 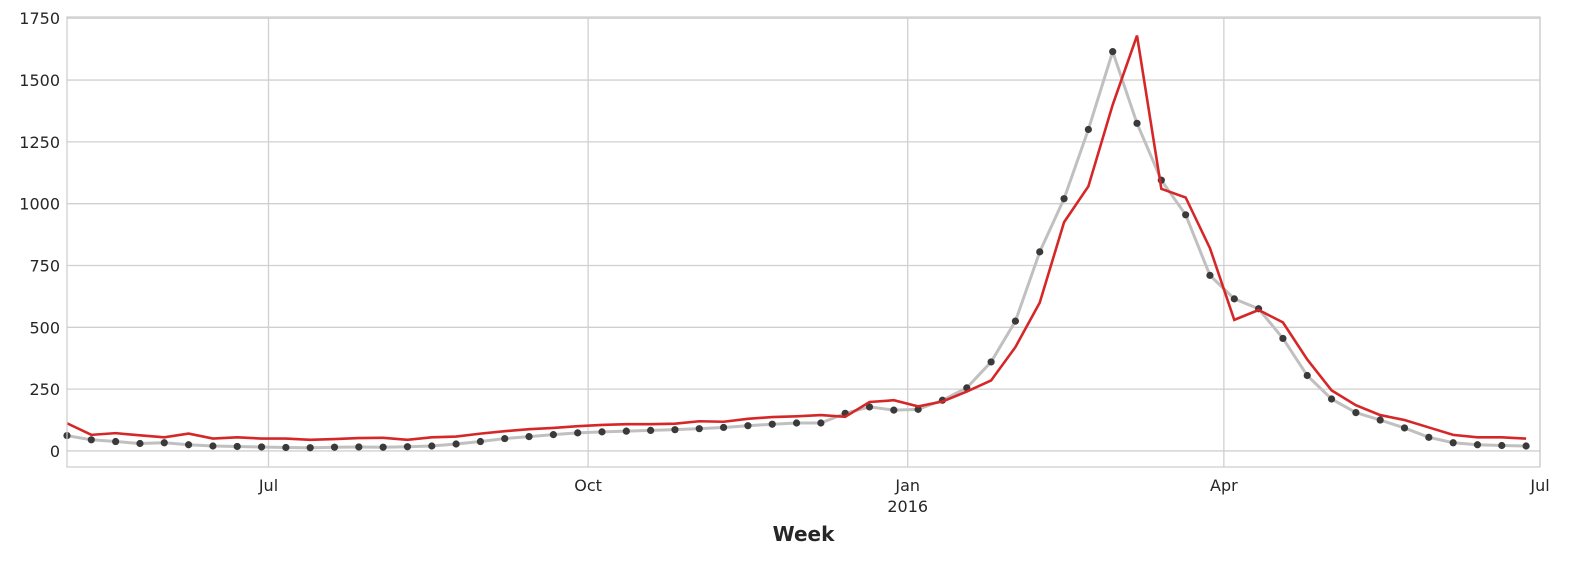 I want to click on y-tick-label: 1000, so click(x=39, y=204).